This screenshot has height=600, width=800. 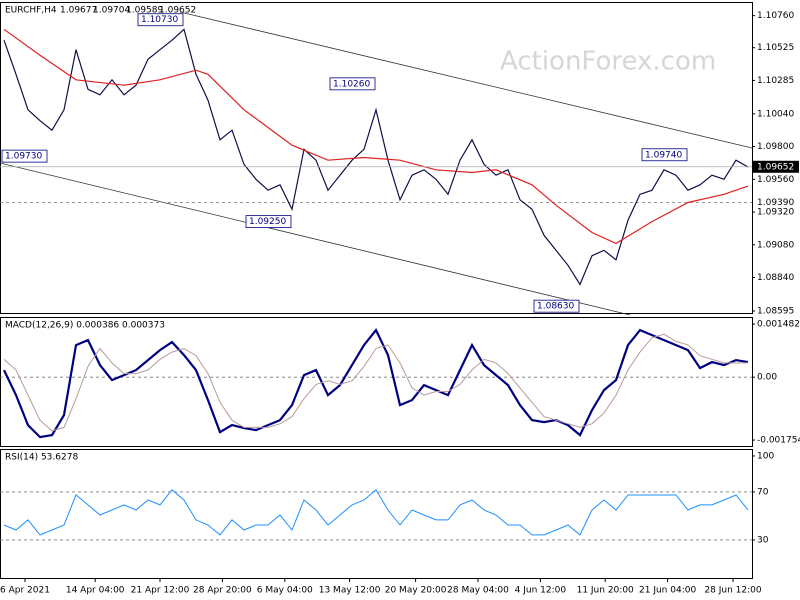 What do you see at coordinates (144, 11) in the screenshot?
I see `quote-value: 1.09589` at bounding box center [144, 11].